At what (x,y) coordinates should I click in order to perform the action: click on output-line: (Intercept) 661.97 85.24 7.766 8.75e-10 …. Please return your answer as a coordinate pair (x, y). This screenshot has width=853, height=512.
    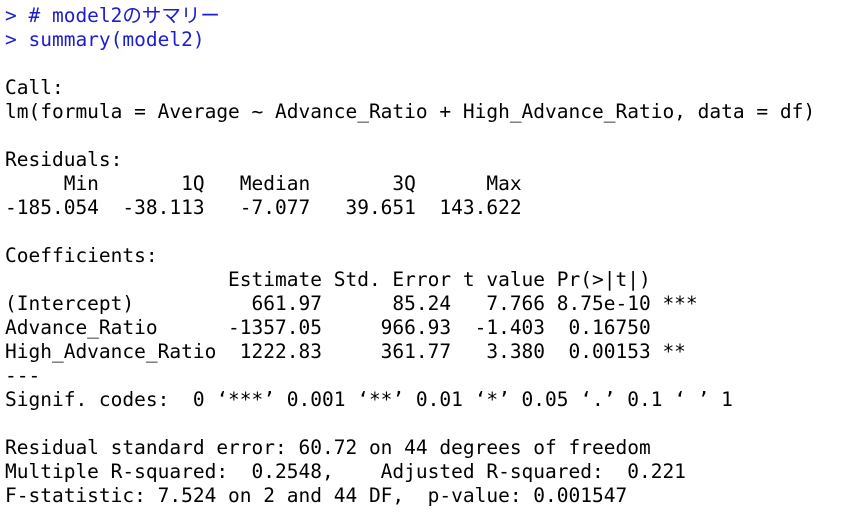
    Looking at the image, I should click on (351, 303).